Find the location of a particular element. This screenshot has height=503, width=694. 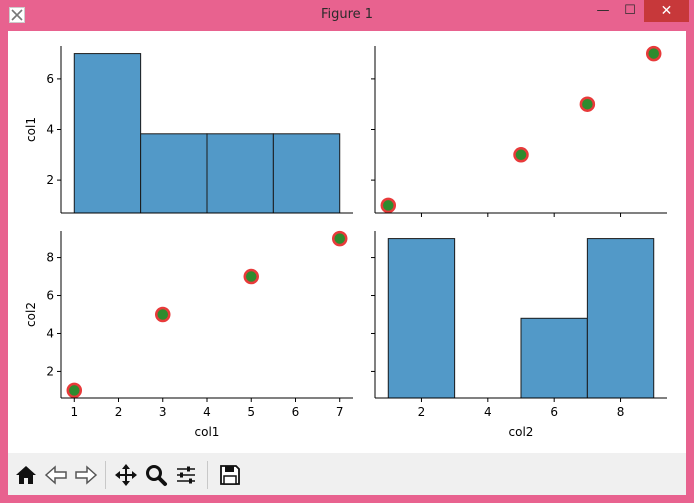

forward-arrow-icon is located at coordinates (86, 475).